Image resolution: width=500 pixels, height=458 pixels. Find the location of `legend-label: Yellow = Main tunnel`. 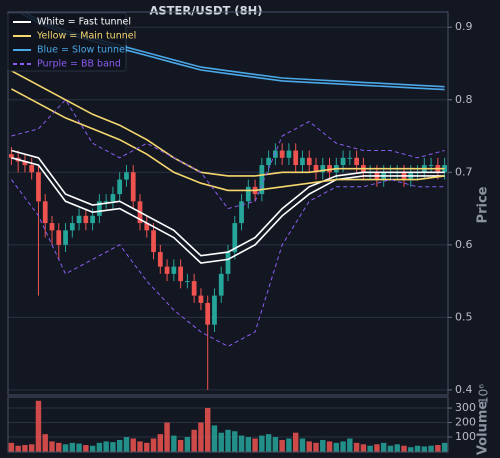

legend-label: Yellow = Main tunnel is located at coordinates (86, 36).